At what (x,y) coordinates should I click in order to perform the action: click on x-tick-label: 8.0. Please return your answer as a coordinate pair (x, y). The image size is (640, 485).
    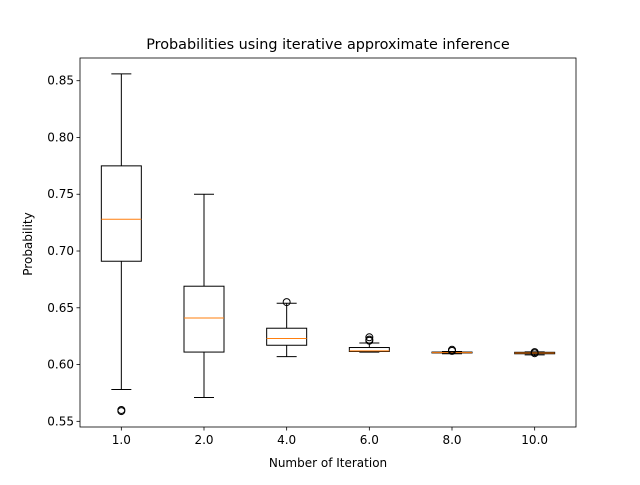
    Looking at the image, I should click on (451, 440).